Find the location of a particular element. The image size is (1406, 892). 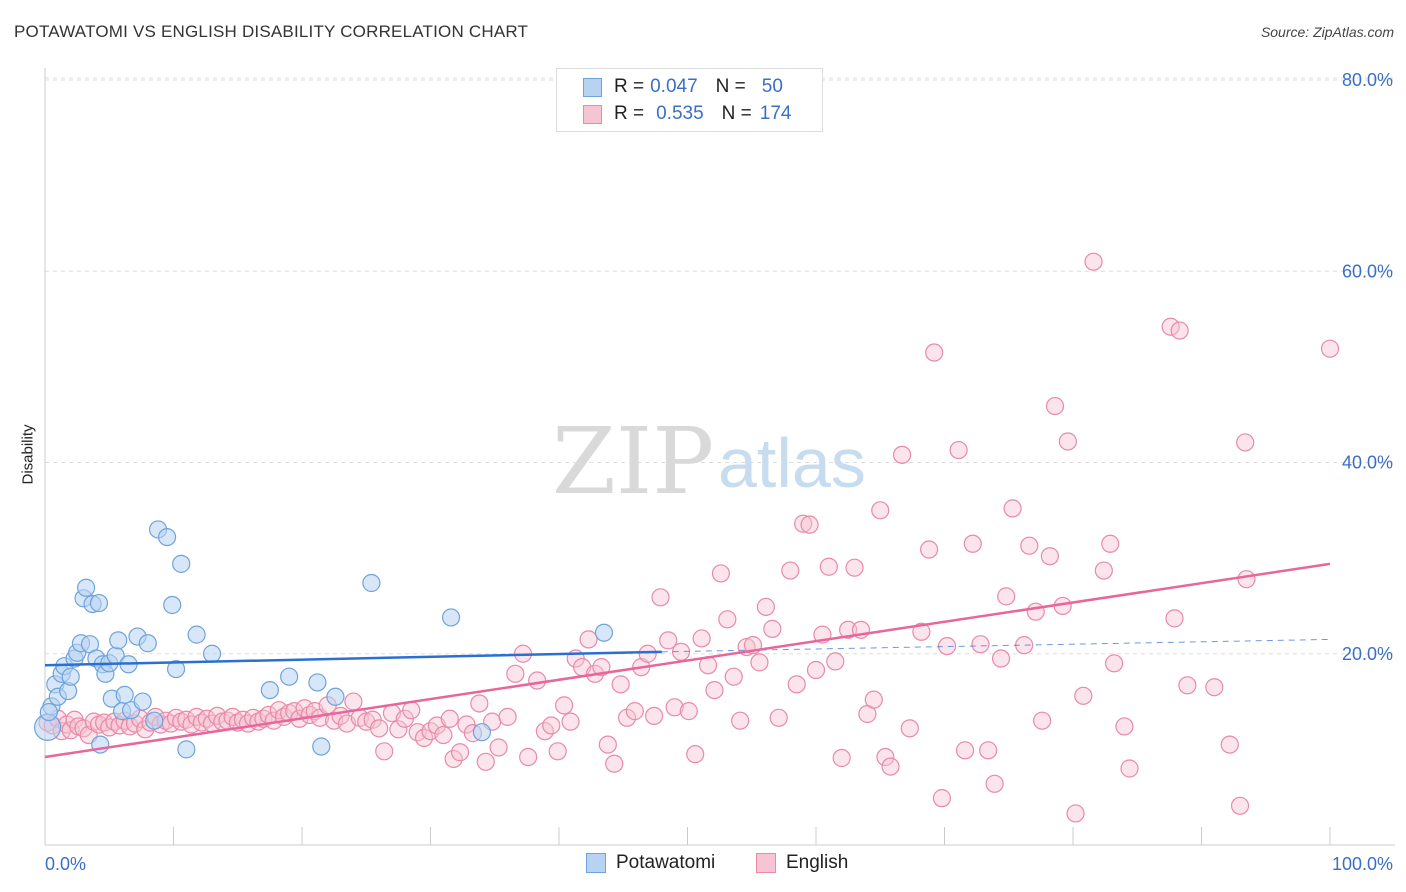

legend-potawatomi-label: Potawatomi is located at coordinates (666, 862).